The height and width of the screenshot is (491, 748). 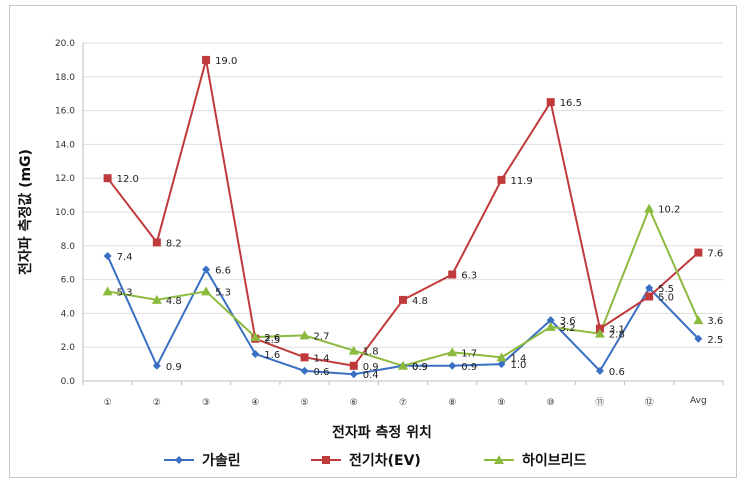 What do you see at coordinates (551, 403) in the screenshot?
I see `x-tick-label: ⑩` at bounding box center [551, 403].